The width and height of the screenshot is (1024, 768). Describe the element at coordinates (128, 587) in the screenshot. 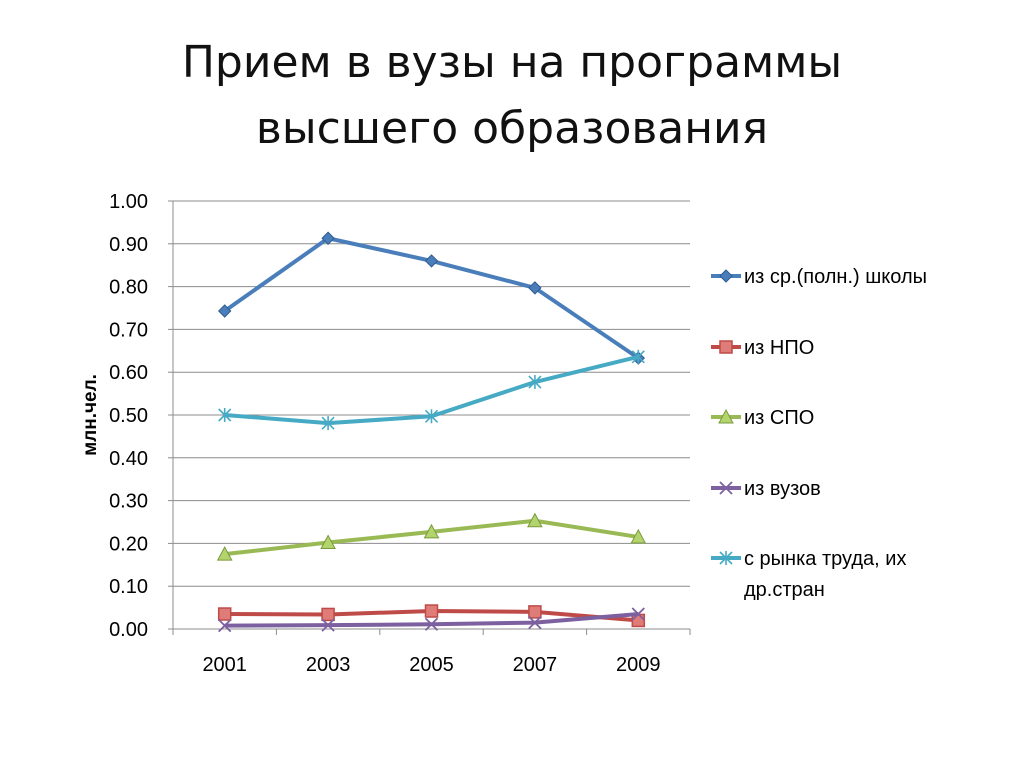

I see `y-tick-label: 0.10` at that location.